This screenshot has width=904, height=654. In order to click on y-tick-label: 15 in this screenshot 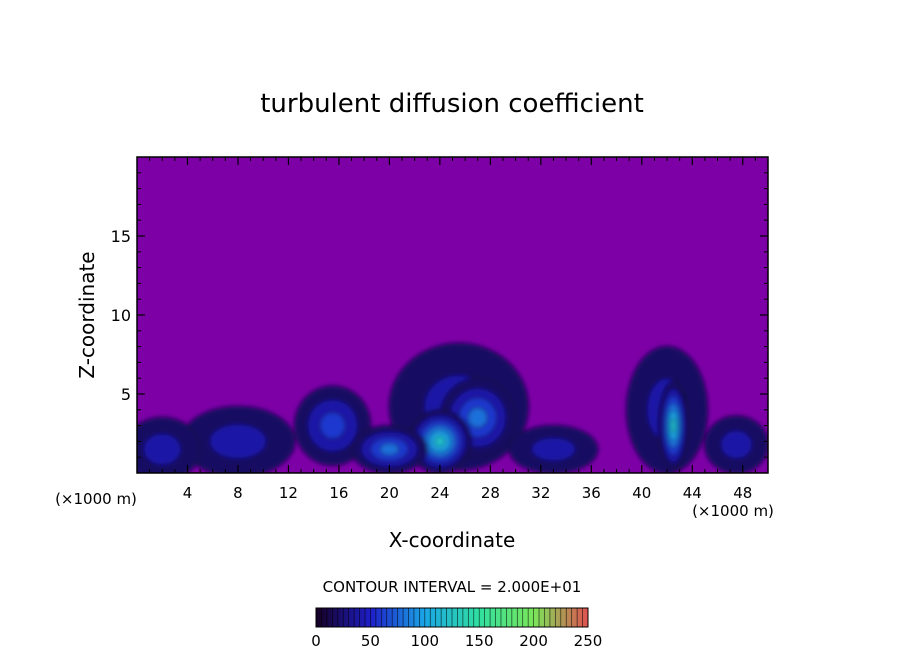, I will do `click(121, 236)`.